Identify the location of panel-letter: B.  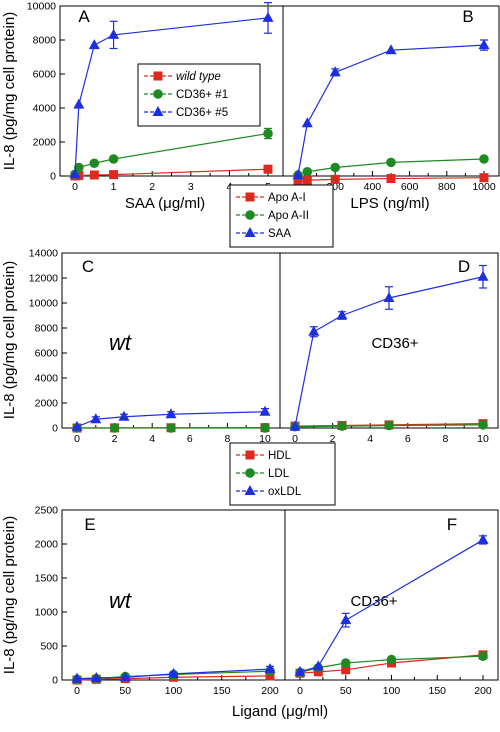
(467, 16).